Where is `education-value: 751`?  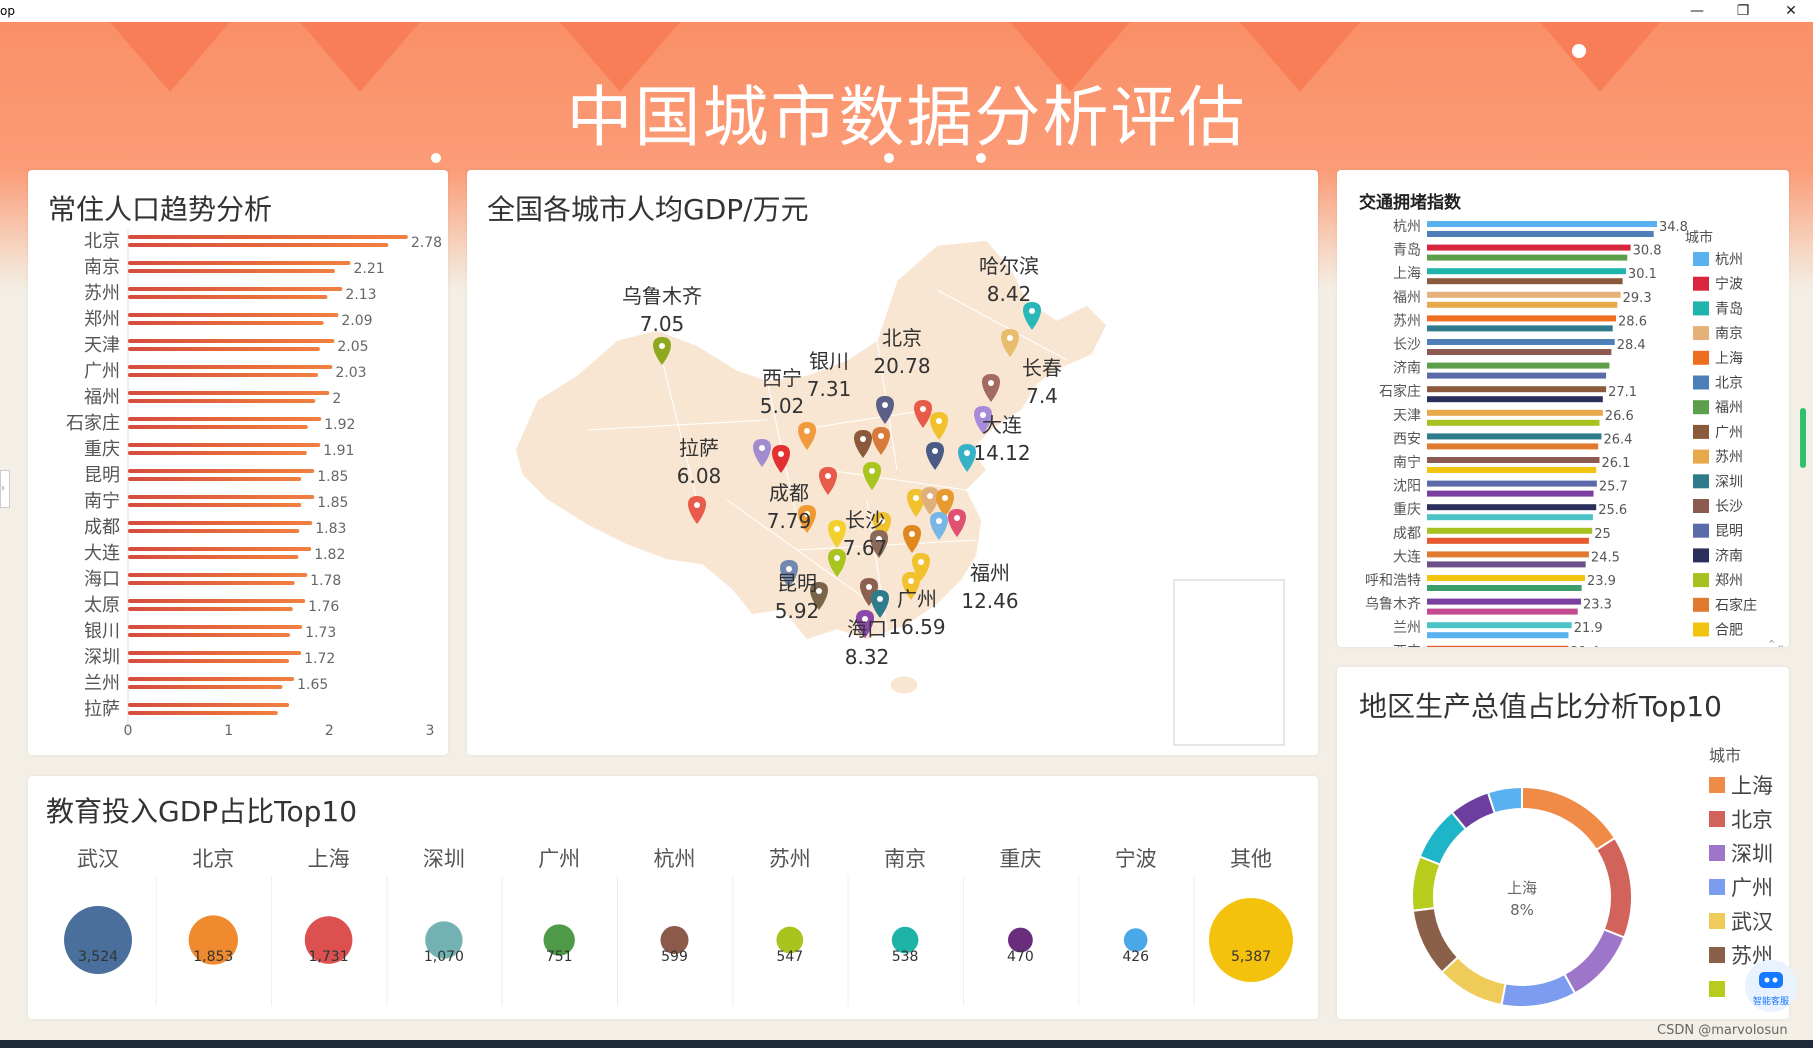
education-value: 751 is located at coordinates (559, 957).